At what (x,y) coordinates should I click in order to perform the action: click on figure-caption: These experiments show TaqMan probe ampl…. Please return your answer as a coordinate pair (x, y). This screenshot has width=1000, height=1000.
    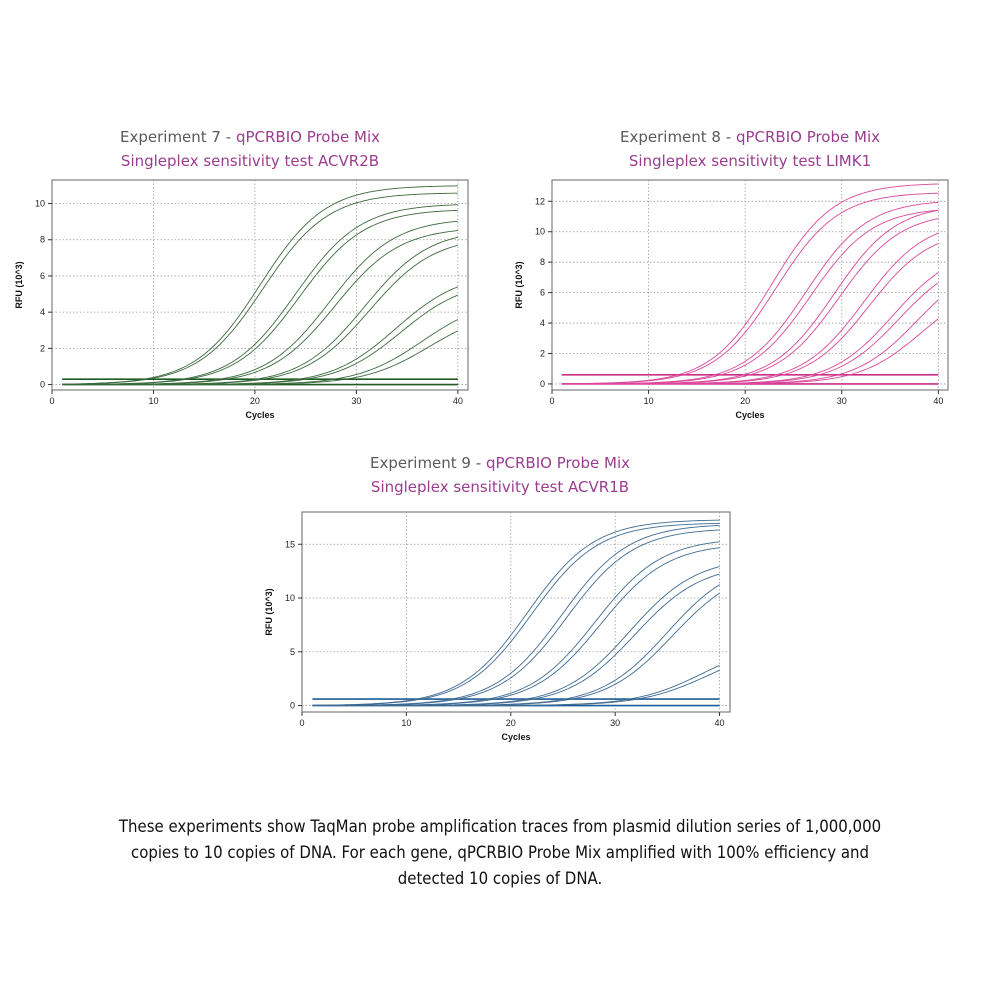
    Looking at the image, I should click on (500, 853).